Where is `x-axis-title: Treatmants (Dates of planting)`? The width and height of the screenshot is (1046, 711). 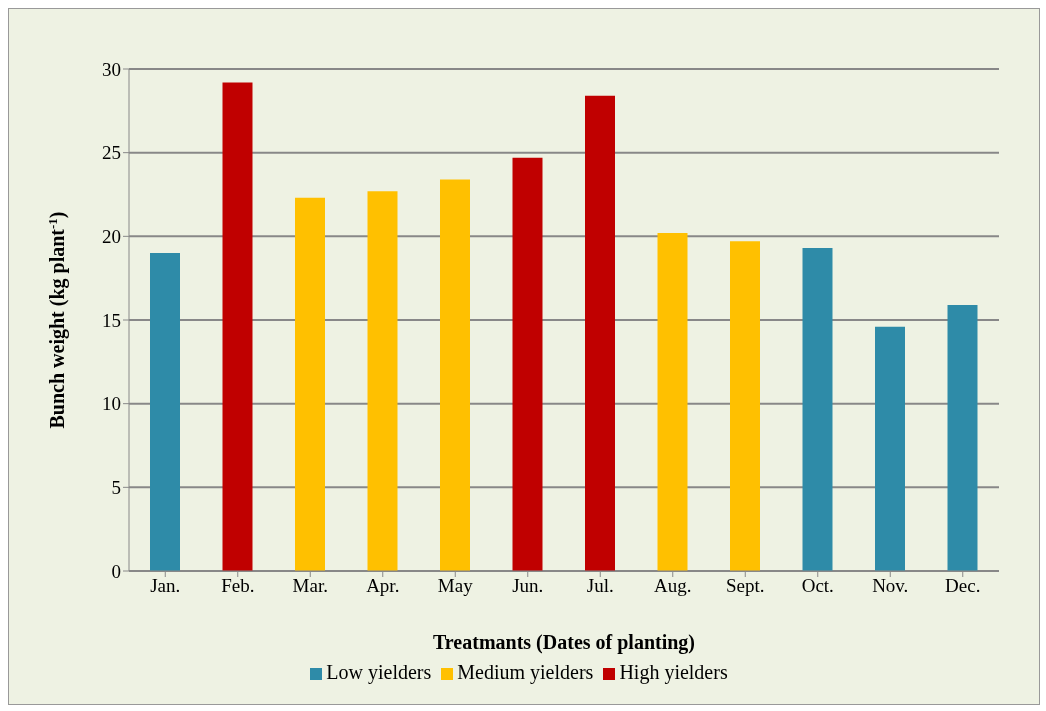 x-axis-title: Treatmants (Dates of planting) is located at coordinates (564, 642).